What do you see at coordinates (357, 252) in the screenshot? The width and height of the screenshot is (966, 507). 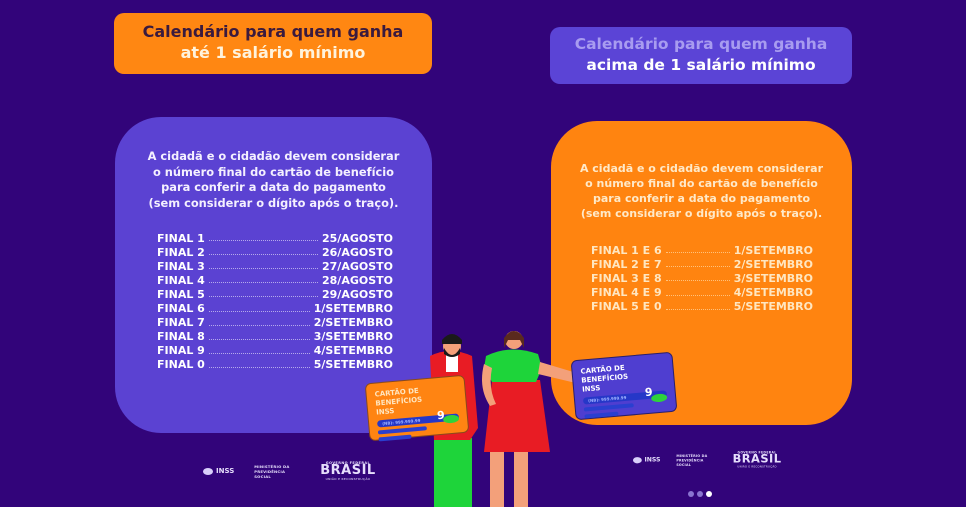 I see `payment-date: 26/AGOSTO` at bounding box center [357, 252].